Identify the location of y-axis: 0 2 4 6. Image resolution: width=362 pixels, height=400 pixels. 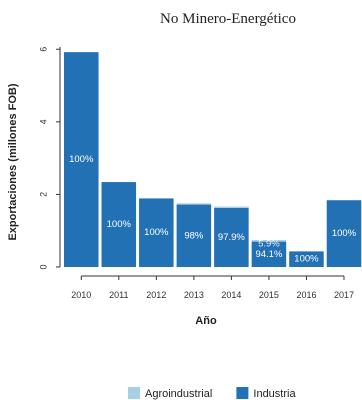
(49, 158).